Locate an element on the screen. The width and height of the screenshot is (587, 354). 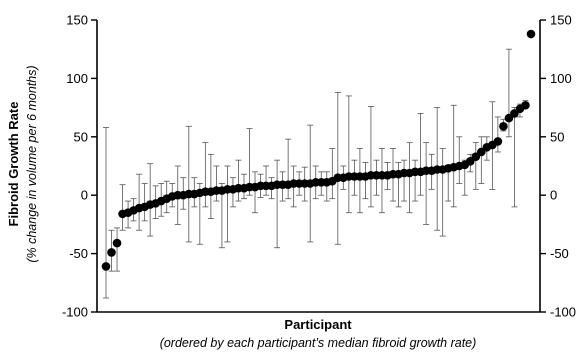
y-axis-sublabel: (% change in volume per 6 months) is located at coordinates (32, 163).